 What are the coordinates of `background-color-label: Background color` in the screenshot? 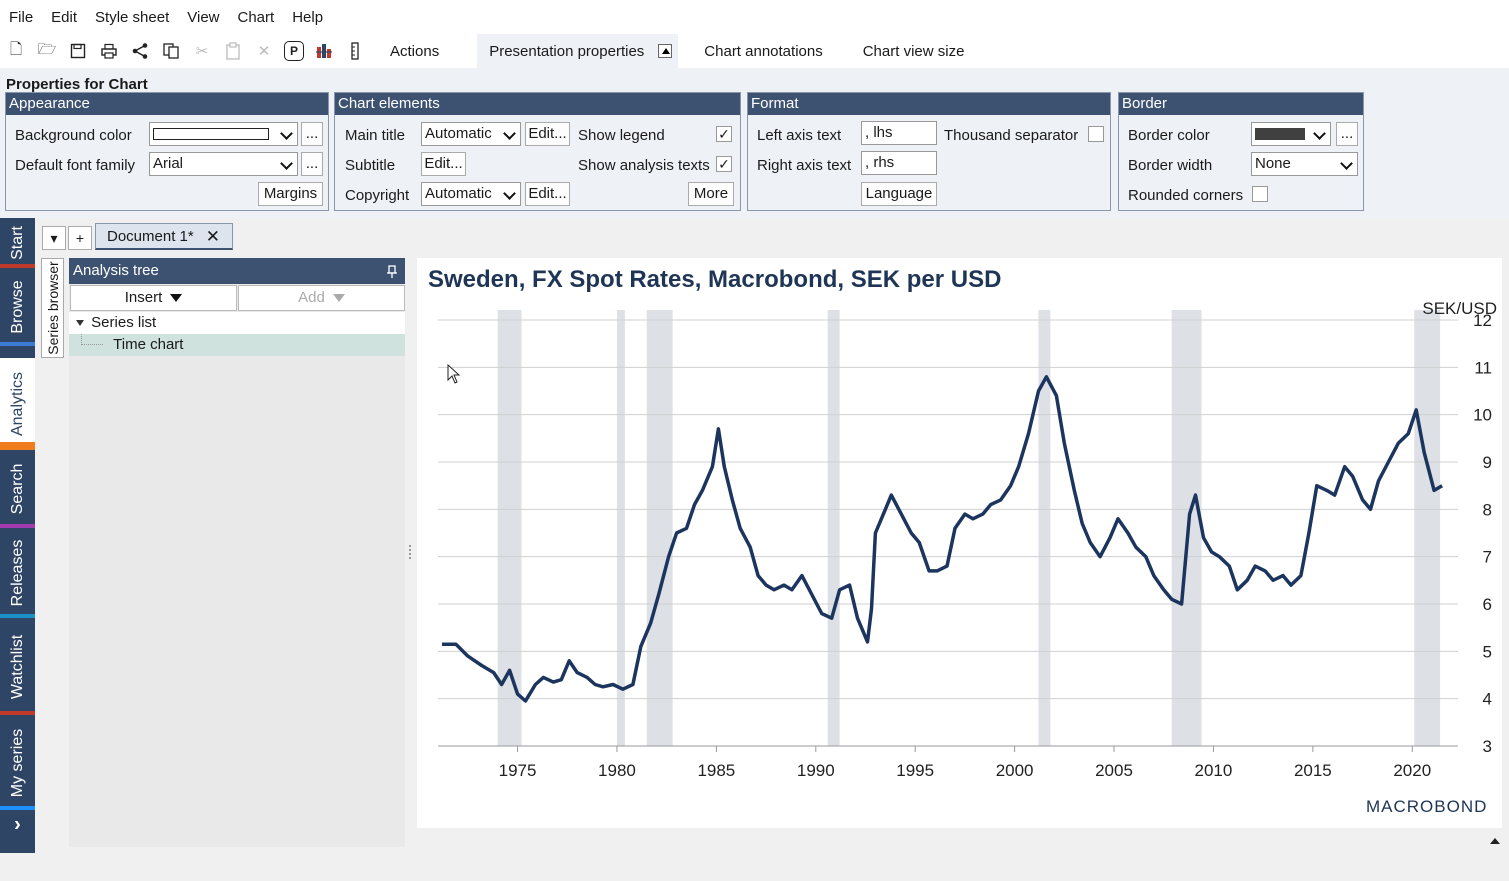 It's located at (73, 135).